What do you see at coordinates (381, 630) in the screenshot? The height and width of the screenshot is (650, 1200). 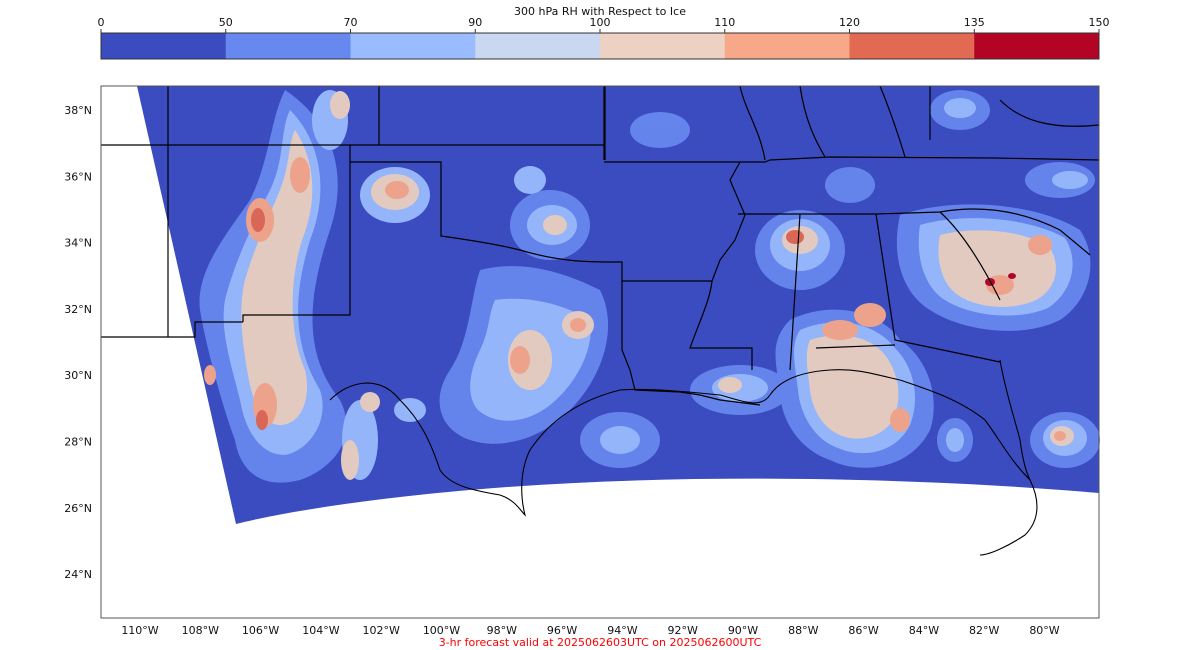 I see `longitude-label: 102°W` at bounding box center [381, 630].